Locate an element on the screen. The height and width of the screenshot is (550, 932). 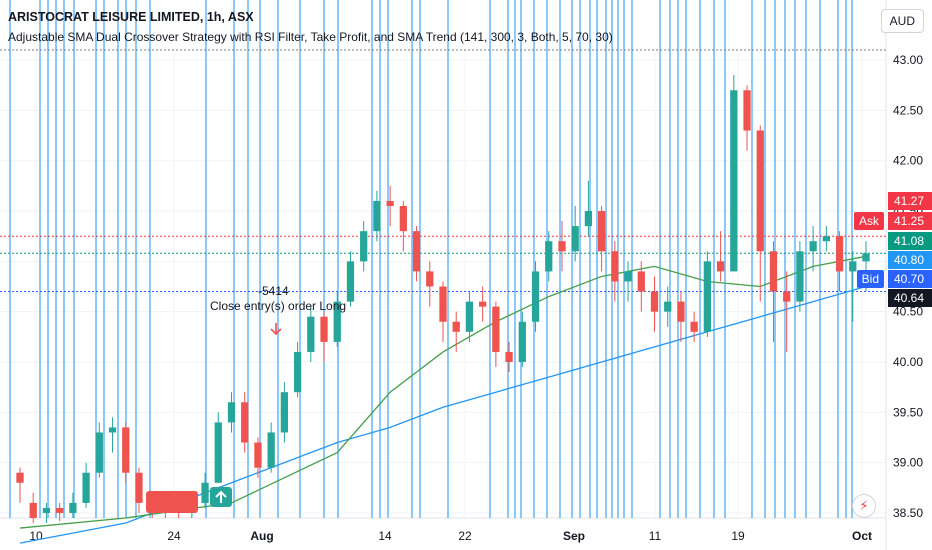
x-tick-label: 11 is located at coordinates (655, 536).